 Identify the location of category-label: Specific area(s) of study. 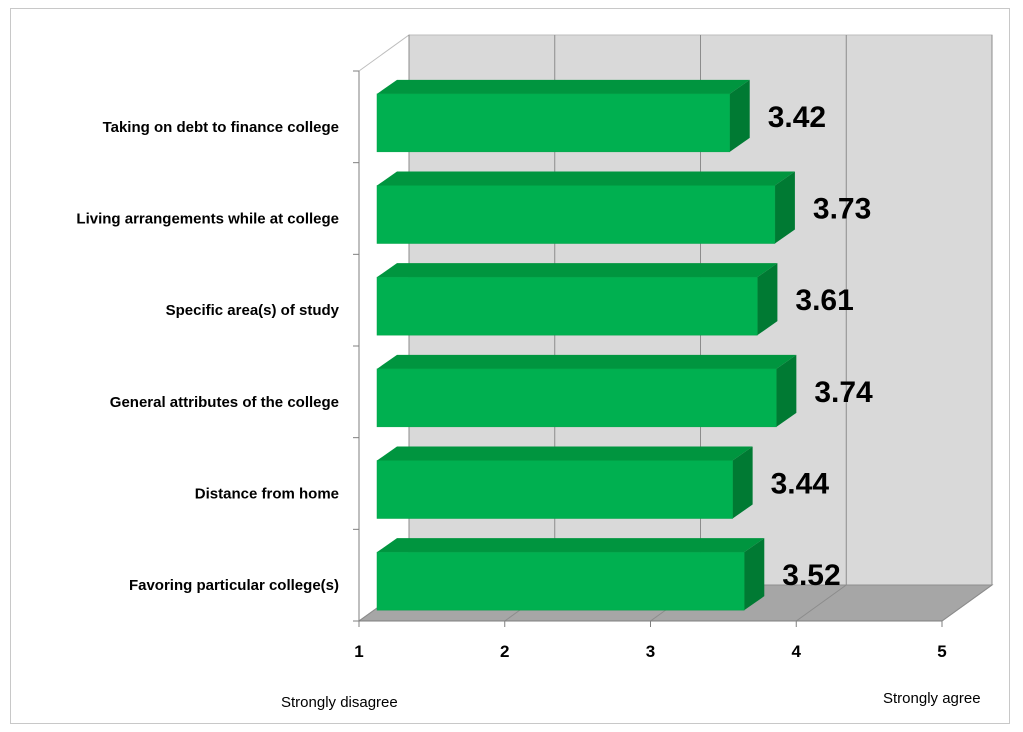
(253, 310).